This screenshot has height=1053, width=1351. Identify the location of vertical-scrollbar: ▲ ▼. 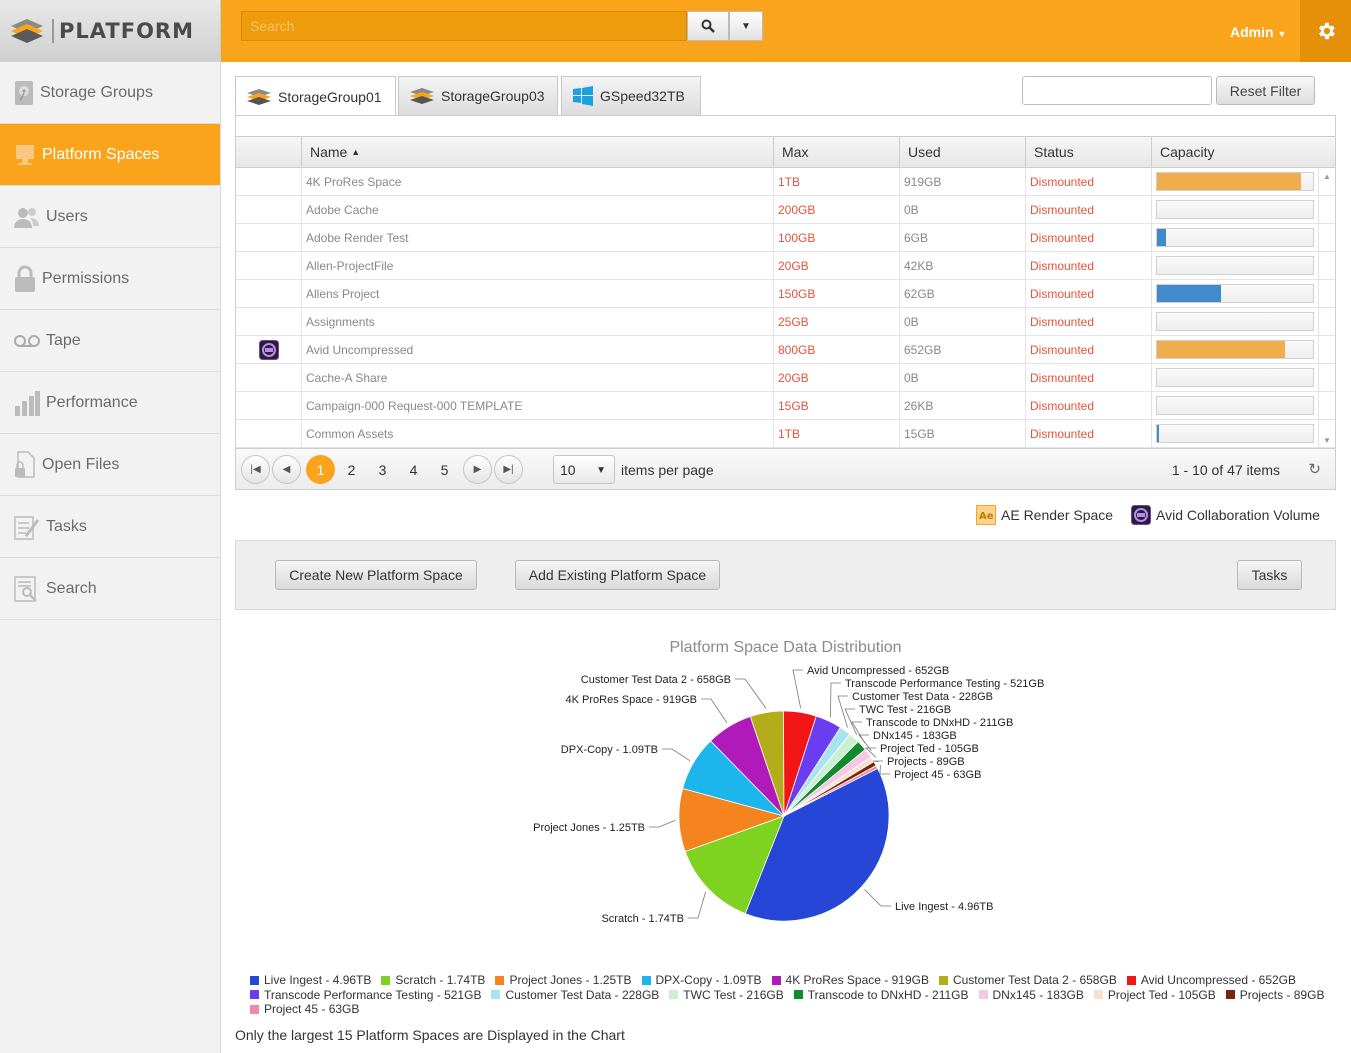
(1326, 308).